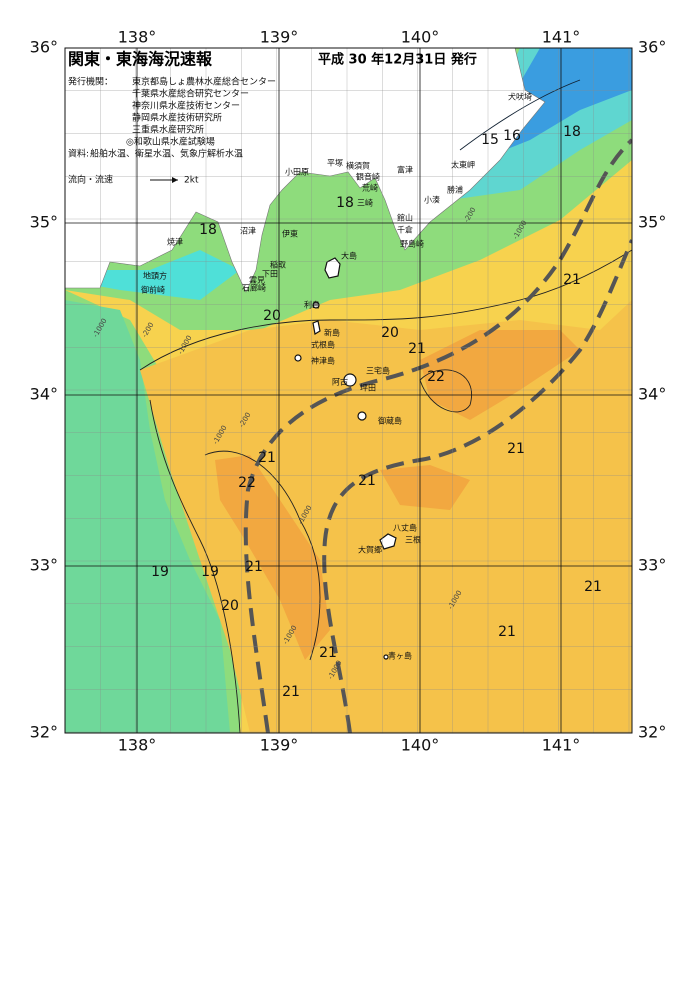 The width and height of the screenshot is (700, 989). What do you see at coordinates (412, 244) in the screenshot?
I see `place-name: 野島崎` at bounding box center [412, 244].